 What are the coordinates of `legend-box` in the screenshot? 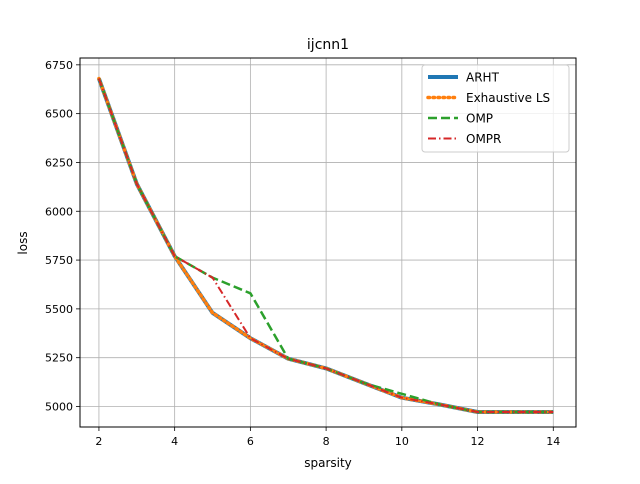 It's located at (495, 108).